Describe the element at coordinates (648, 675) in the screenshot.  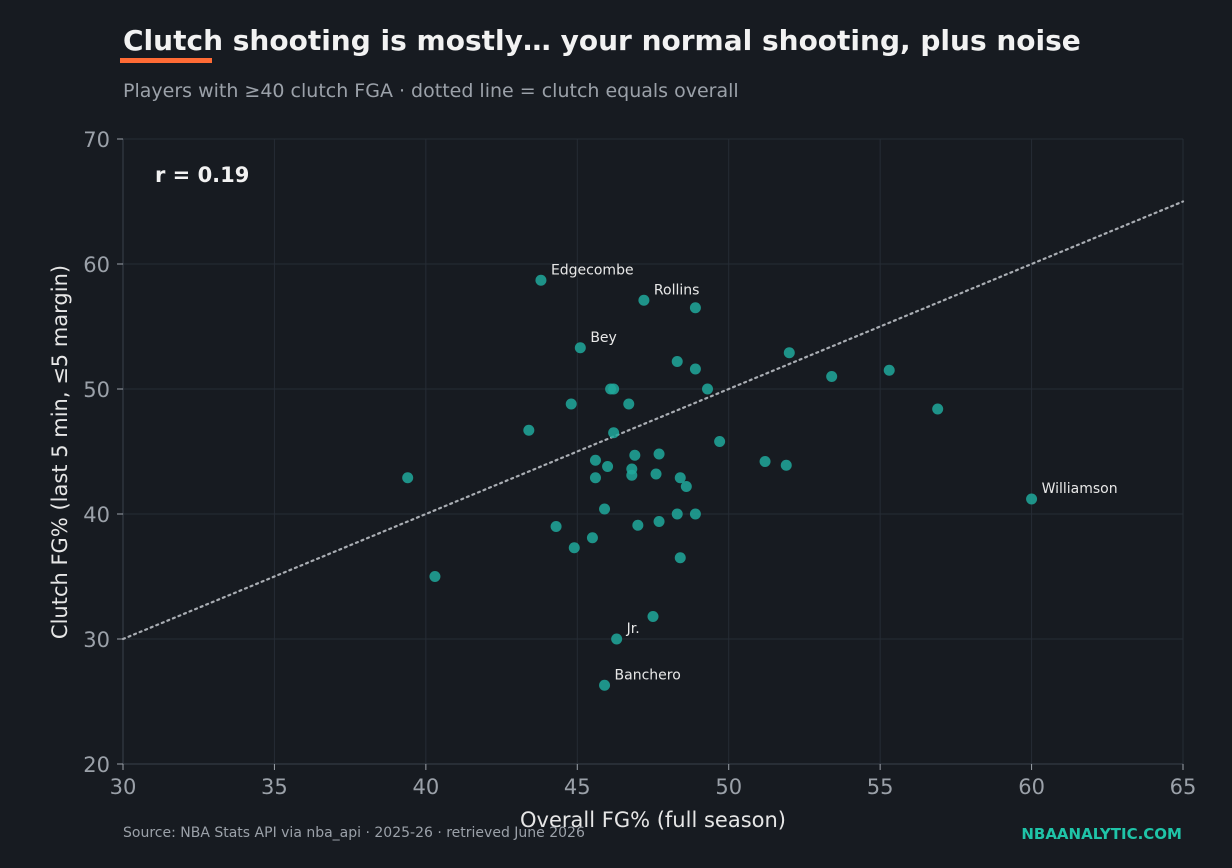
I see `point-label: Banchero` at that location.